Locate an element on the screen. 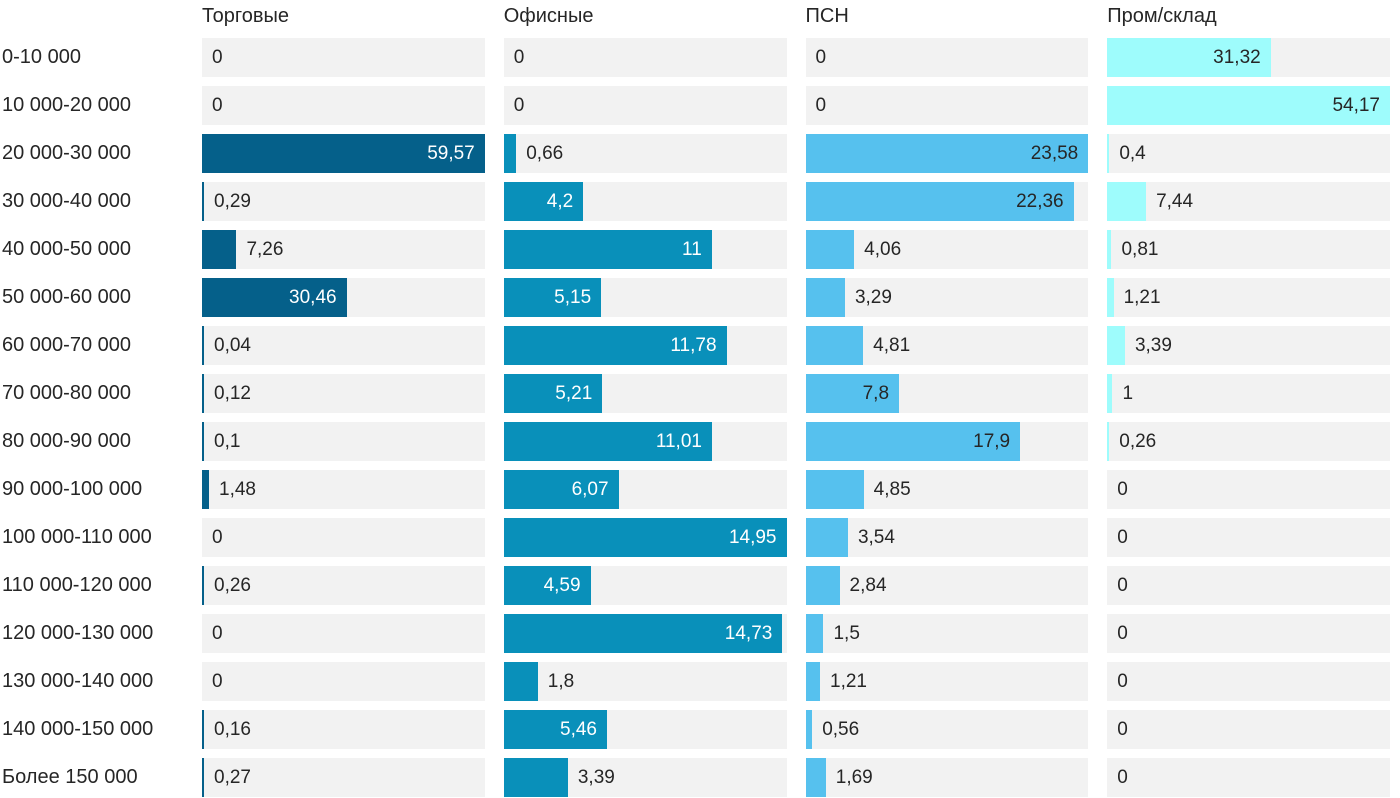 The image size is (1400, 798). row-label: 90 000-100 000 is located at coordinates (72, 489).